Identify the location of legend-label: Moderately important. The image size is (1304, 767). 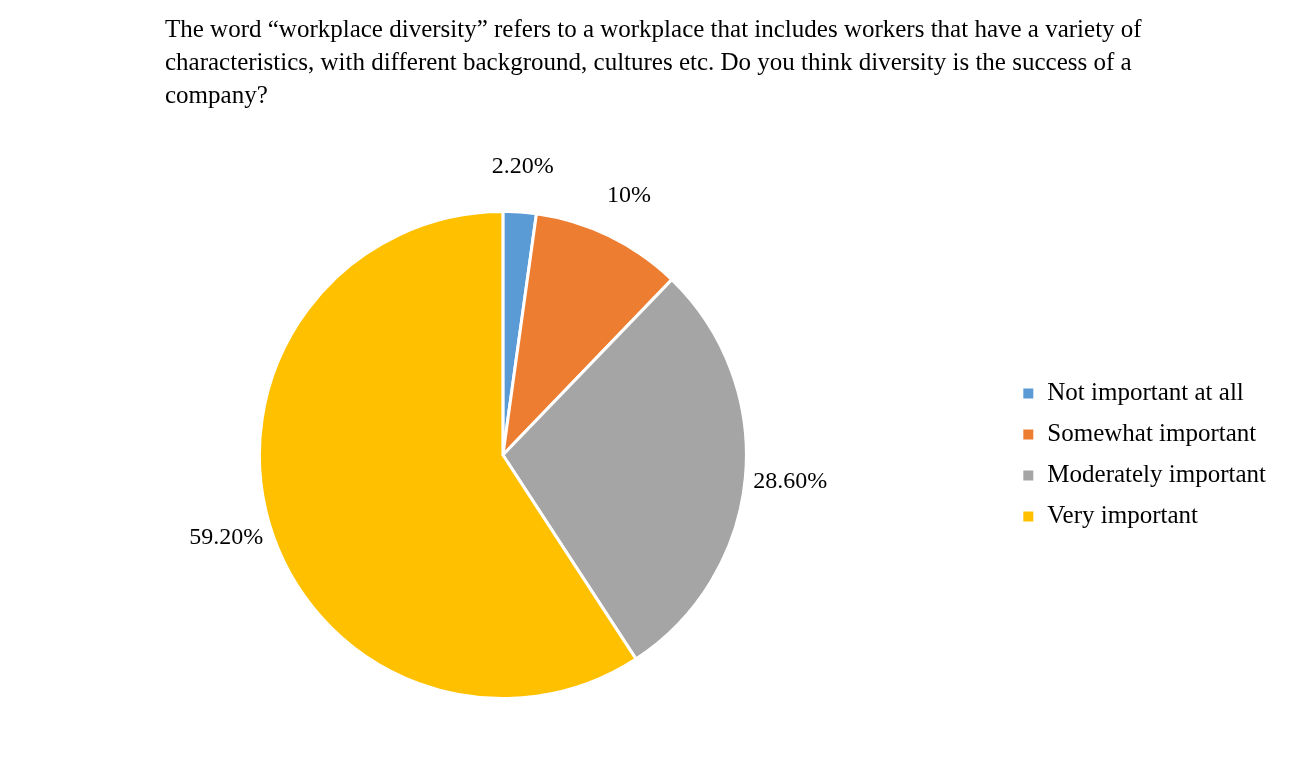
(1157, 474).